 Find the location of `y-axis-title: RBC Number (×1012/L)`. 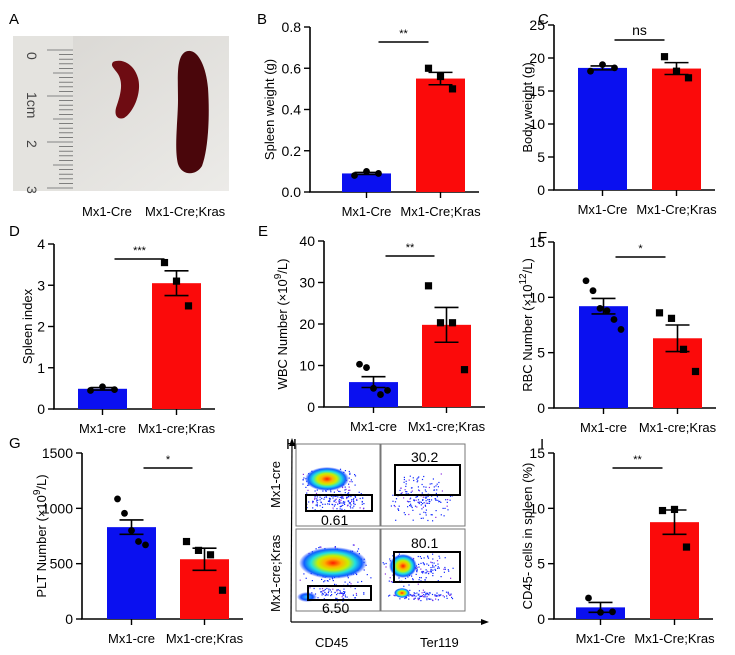

y-axis-title: RBC Number (×1012/L) is located at coordinates (526, 325).